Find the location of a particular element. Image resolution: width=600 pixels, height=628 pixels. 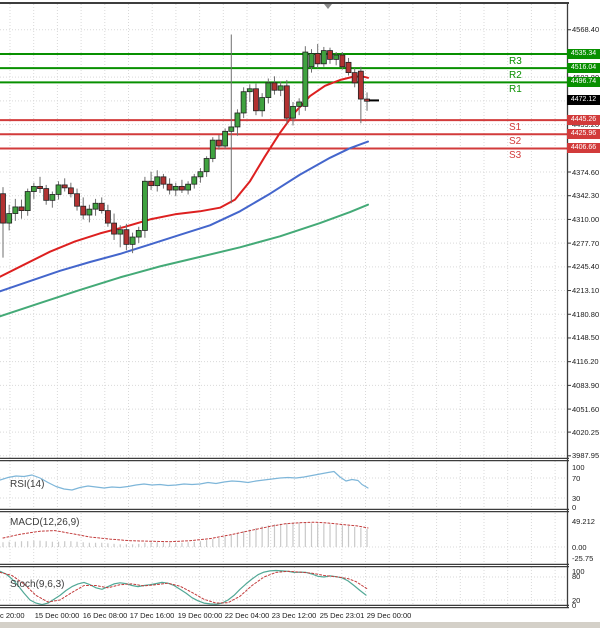

y-axis-tick: 4148.50 is located at coordinates (586, 338).